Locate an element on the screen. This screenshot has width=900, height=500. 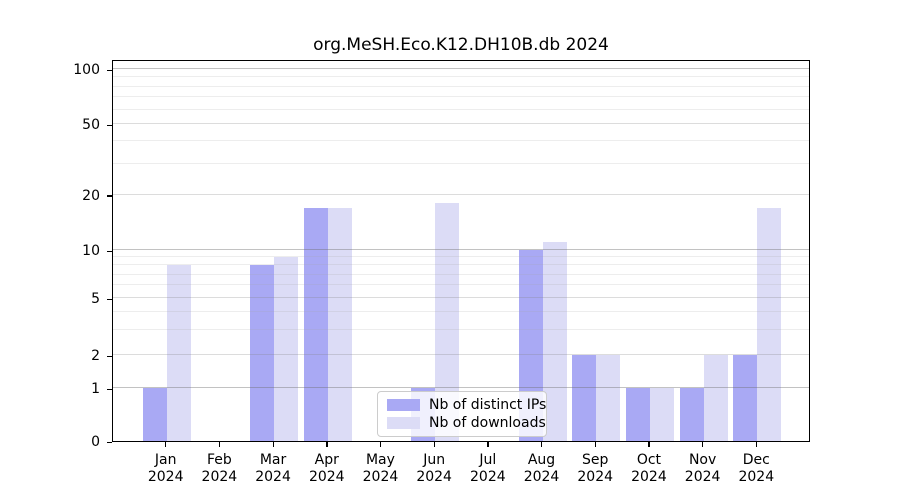
bar-distinct_ips-dec is located at coordinates (745, 398).